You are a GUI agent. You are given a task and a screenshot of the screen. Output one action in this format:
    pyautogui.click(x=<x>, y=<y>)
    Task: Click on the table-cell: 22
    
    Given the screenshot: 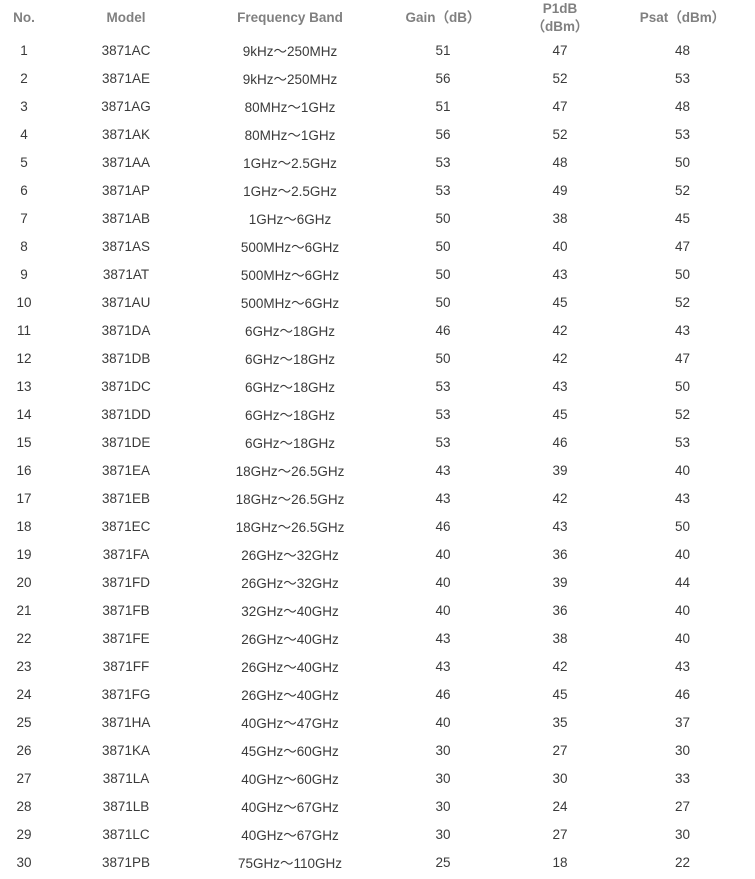 What is the action you would take?
    pyautogui.click(x=682, y=862)
    